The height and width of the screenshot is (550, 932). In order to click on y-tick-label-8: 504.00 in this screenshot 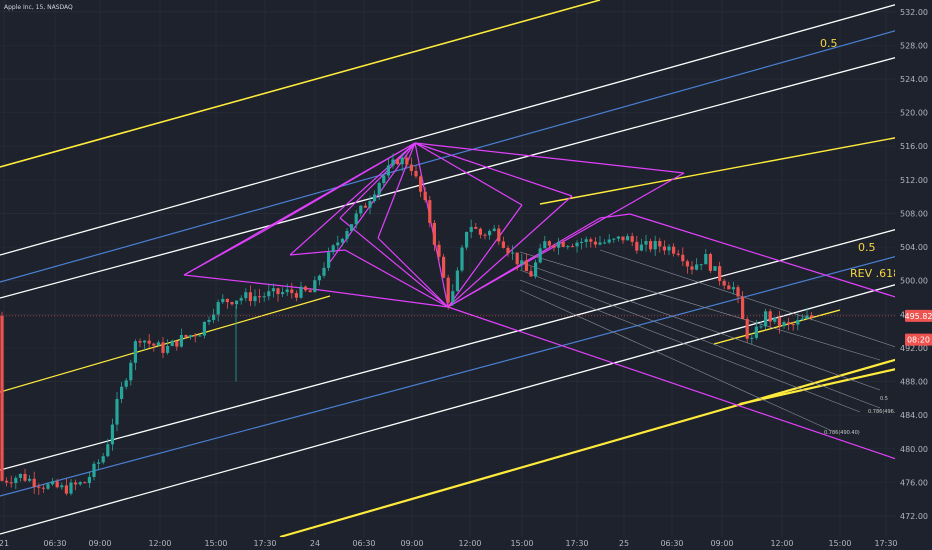, I will do `click(914, 247)`.